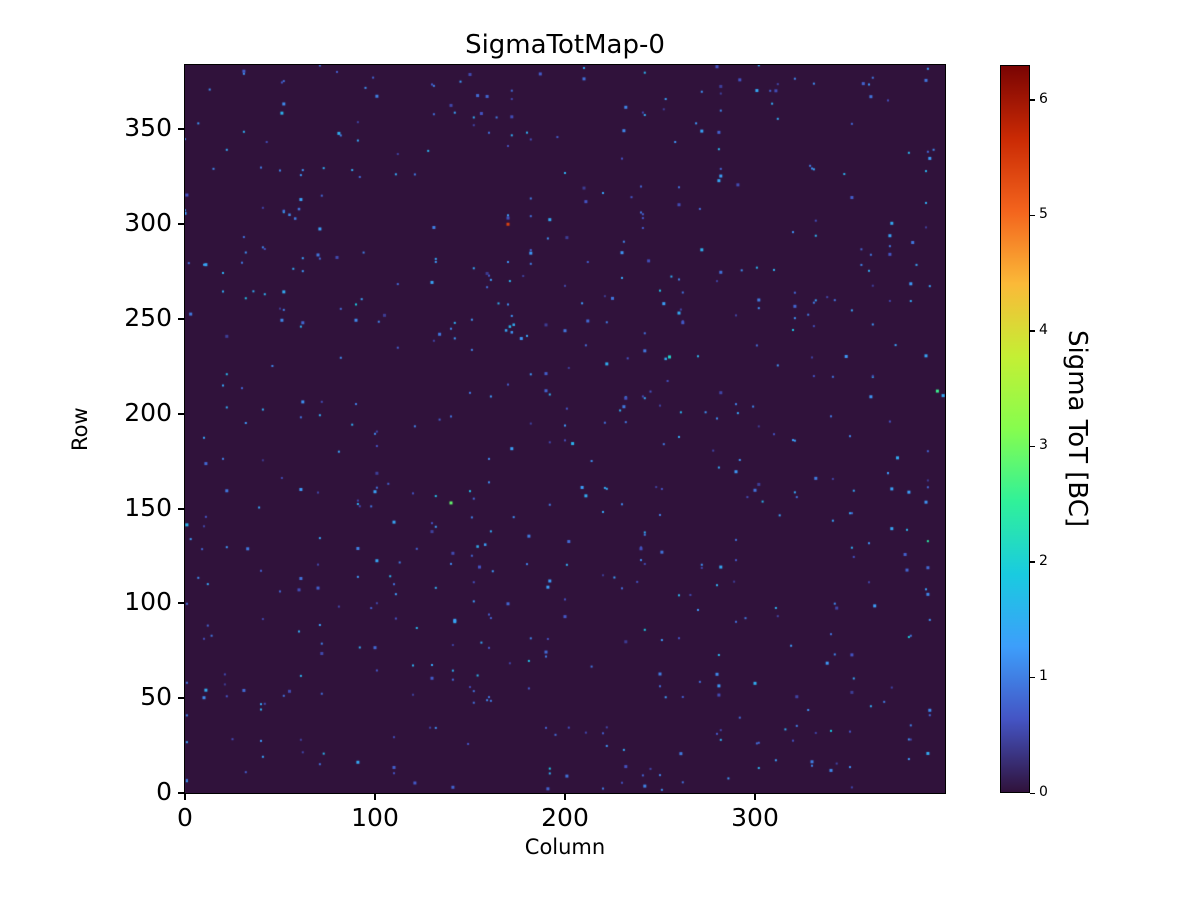 The height and width of the screenshot is (900, 1200). What do you see at coordinates (1015, 429) in the screenshot?
I see `colorbar` at bounding box center [1015, 429].